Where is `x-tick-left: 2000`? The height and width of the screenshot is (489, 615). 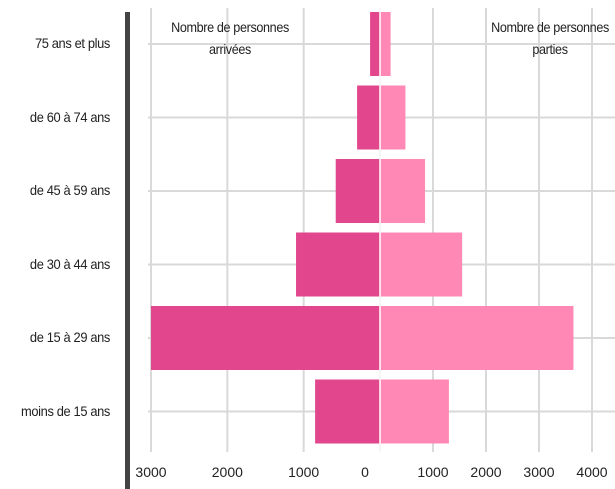 x-tick-left: 2000 is located at coordinates (227, 472).